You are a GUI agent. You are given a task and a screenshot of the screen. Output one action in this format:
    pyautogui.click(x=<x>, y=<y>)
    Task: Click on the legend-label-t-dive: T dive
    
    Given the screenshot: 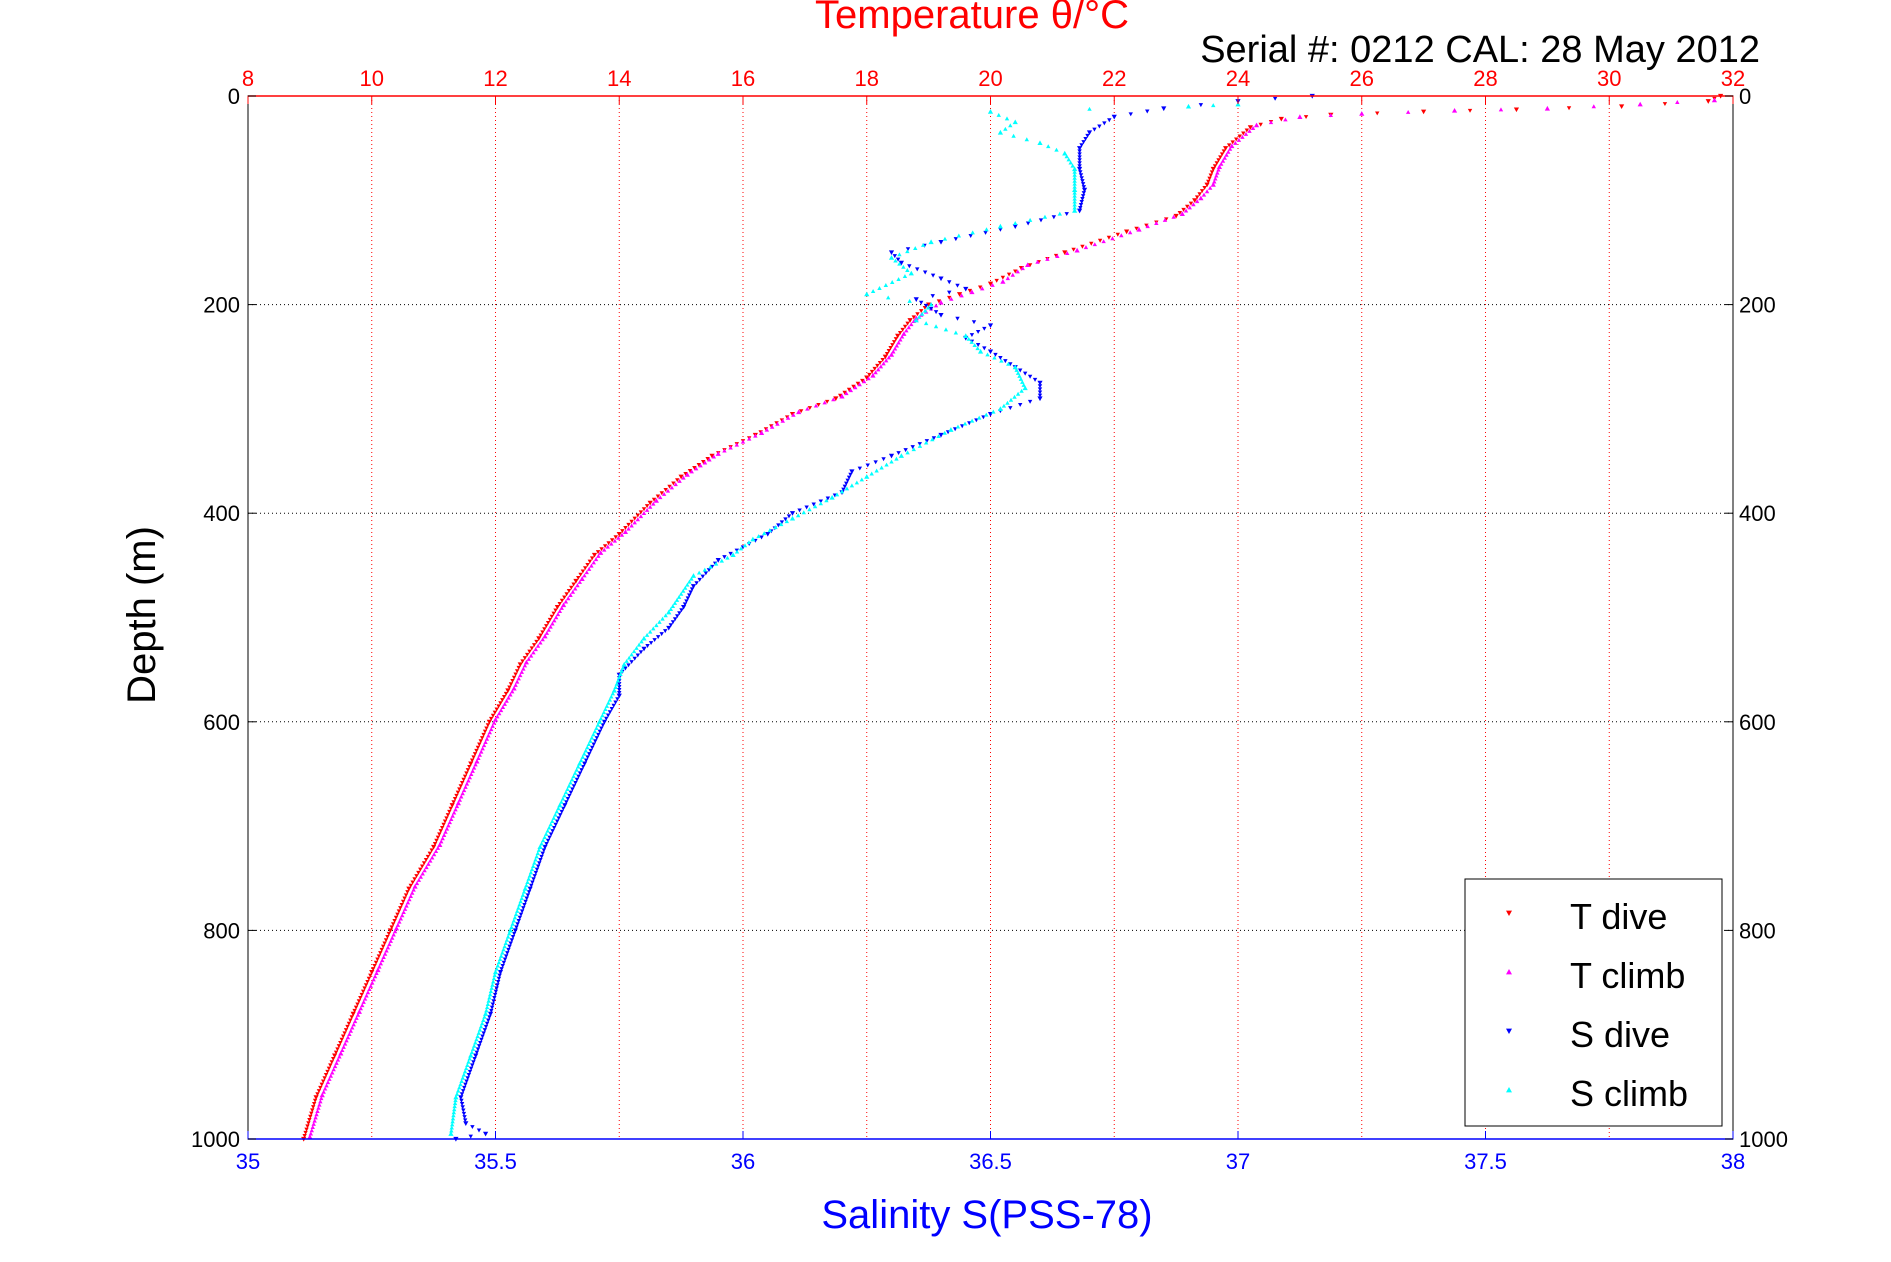 What is the action you would take?
    pyautogui.click(x=1618, y=916)
    